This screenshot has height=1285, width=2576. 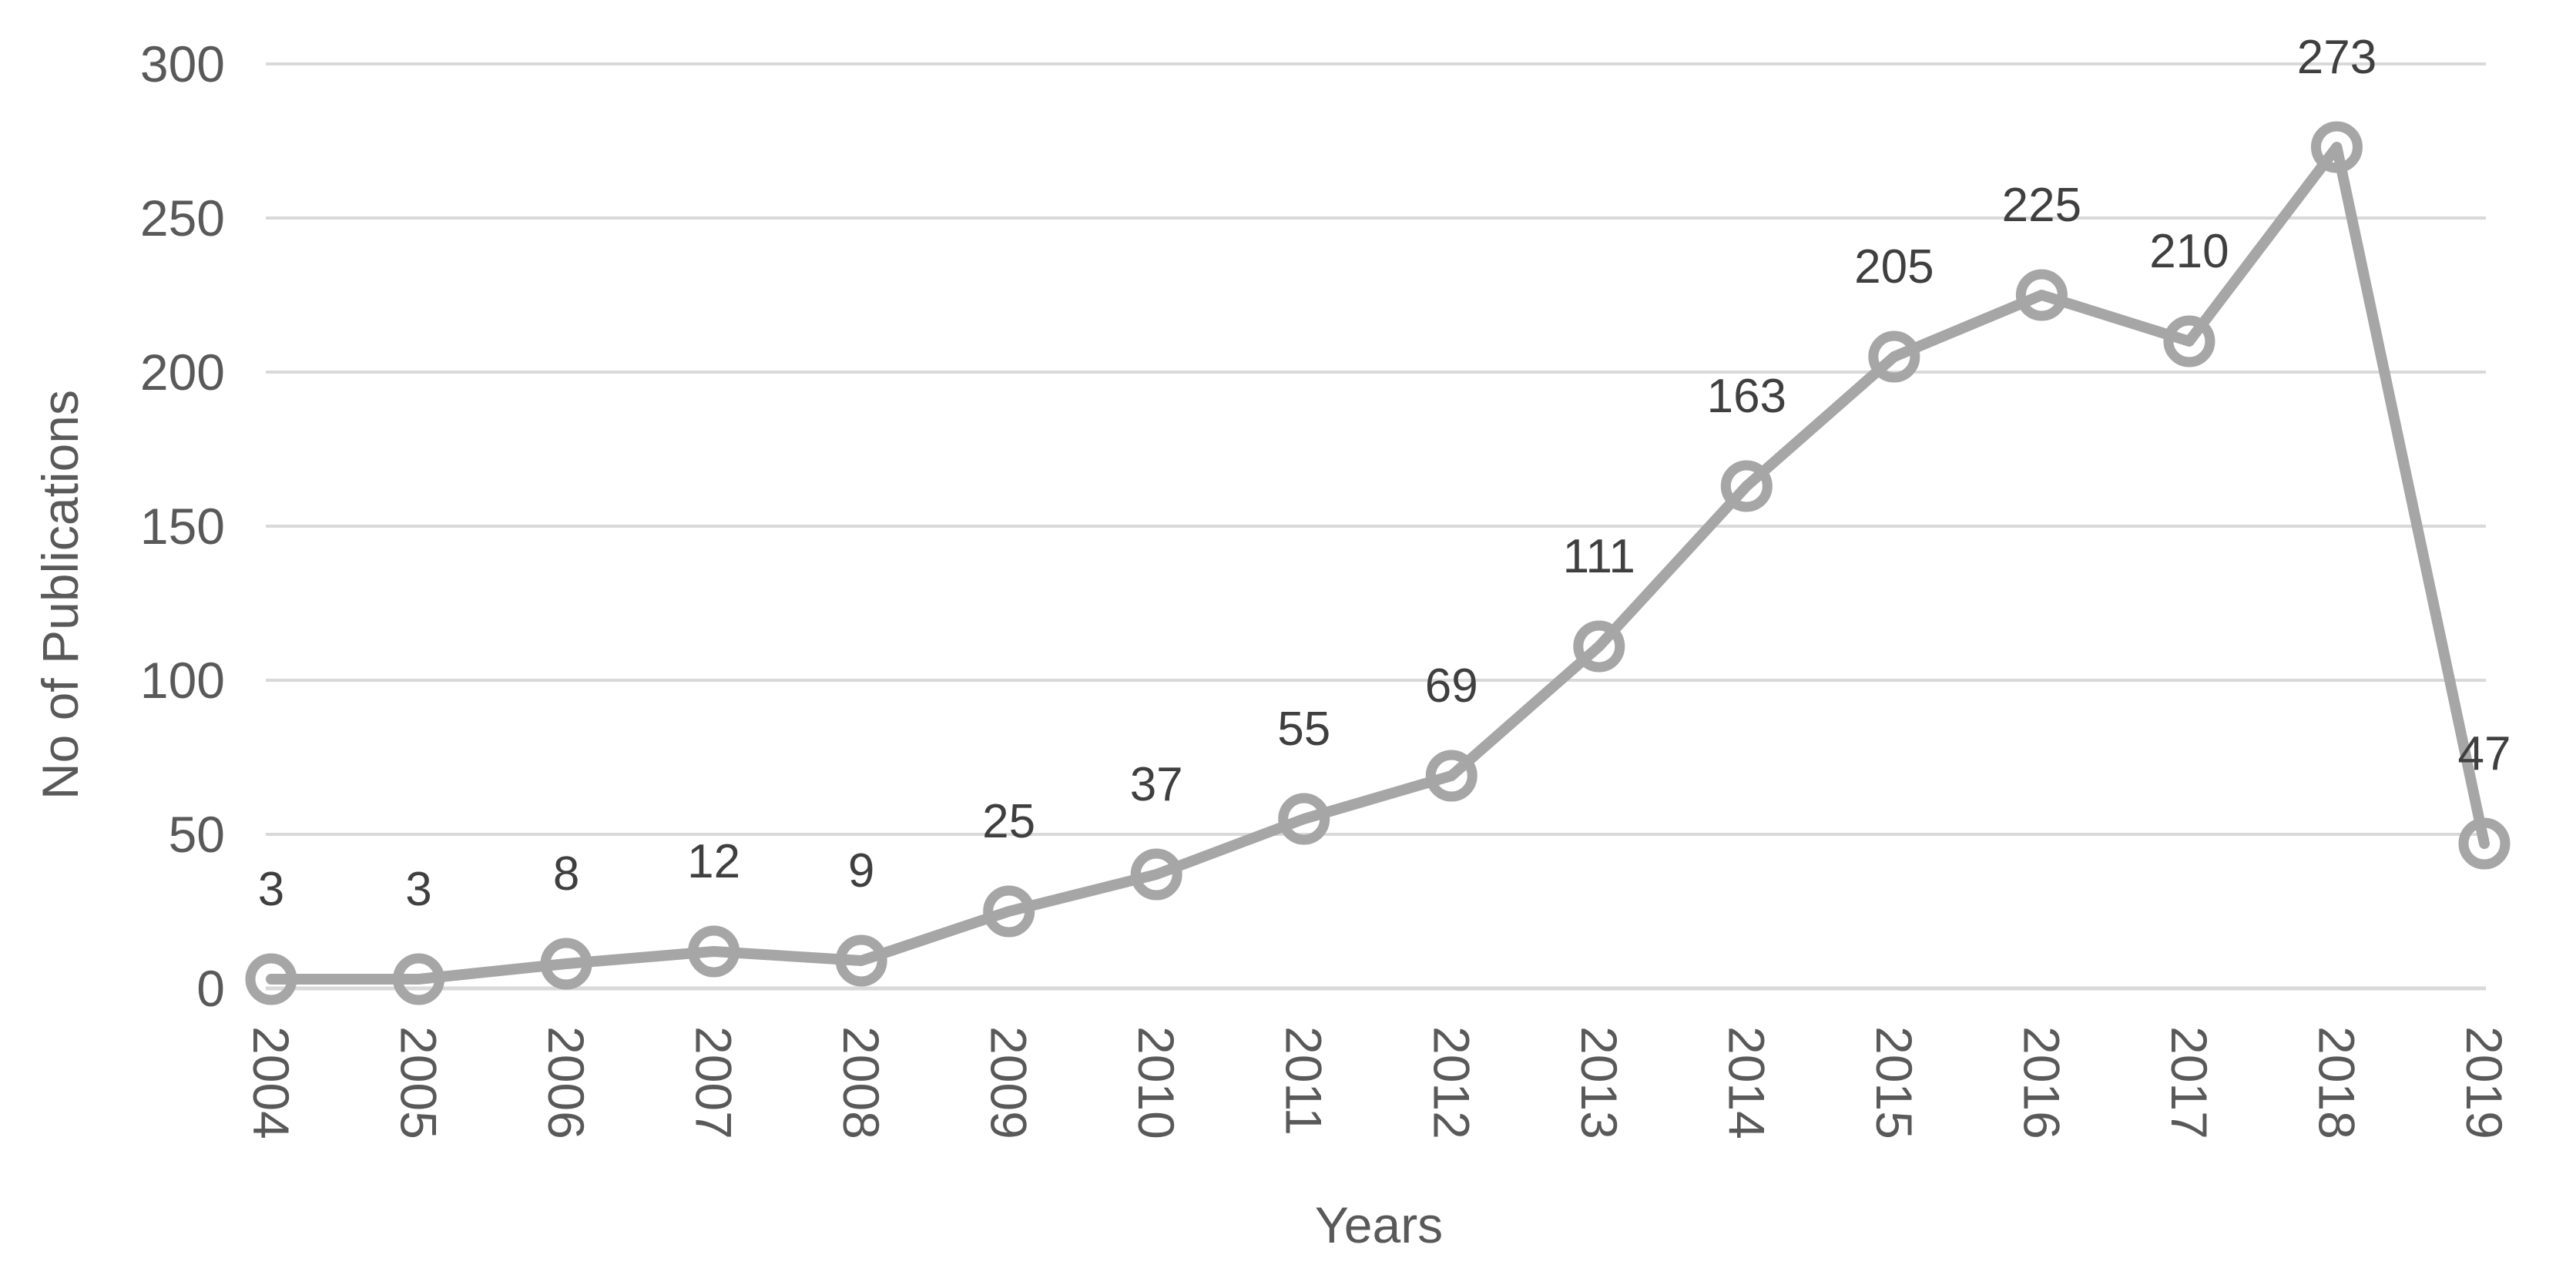 What do you see at coordinates (1379, 1224) in the screenshot?
I see `x-axis-title: Years` at bounding box center [1379, 1224].